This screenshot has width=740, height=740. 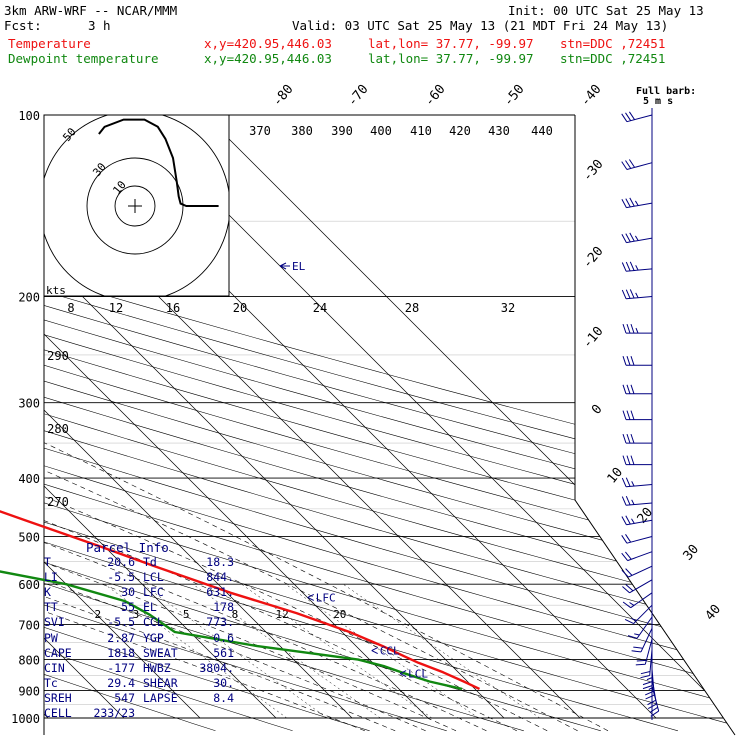 What do you see at coordinates (435, 96) in the screenshot?
I see `isotherm-label: -60` at bounding box center [435, 96].